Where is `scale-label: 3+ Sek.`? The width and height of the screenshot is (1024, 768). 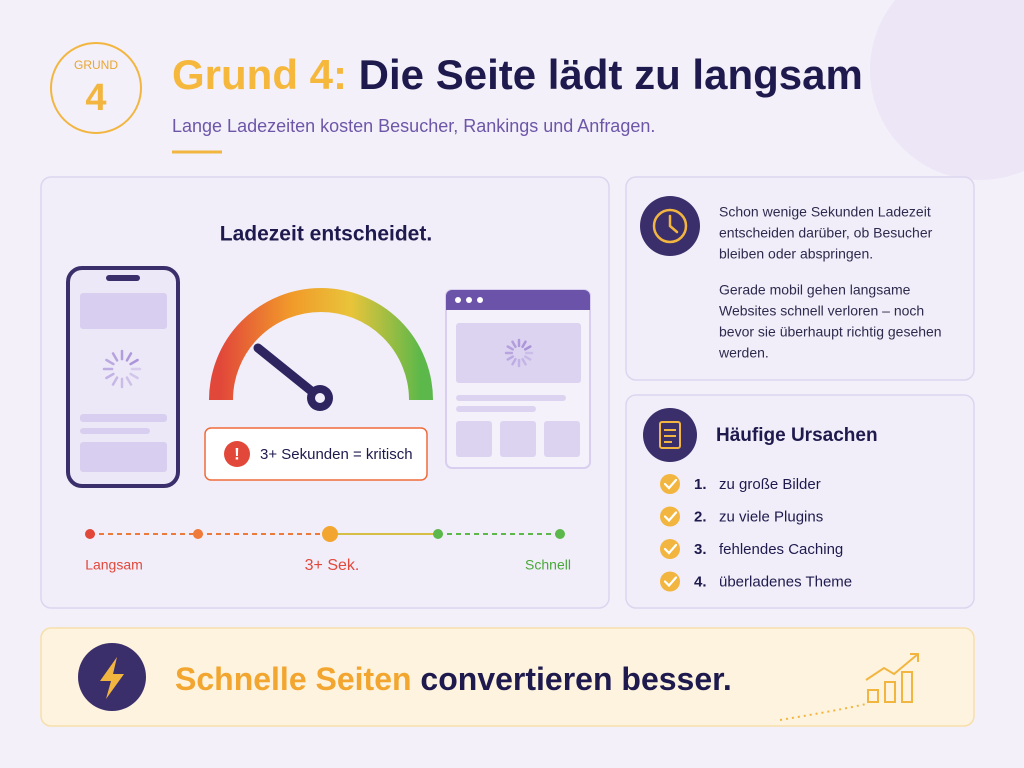
scale-label: 3+ Sek. is located at coordinates (332, 565).